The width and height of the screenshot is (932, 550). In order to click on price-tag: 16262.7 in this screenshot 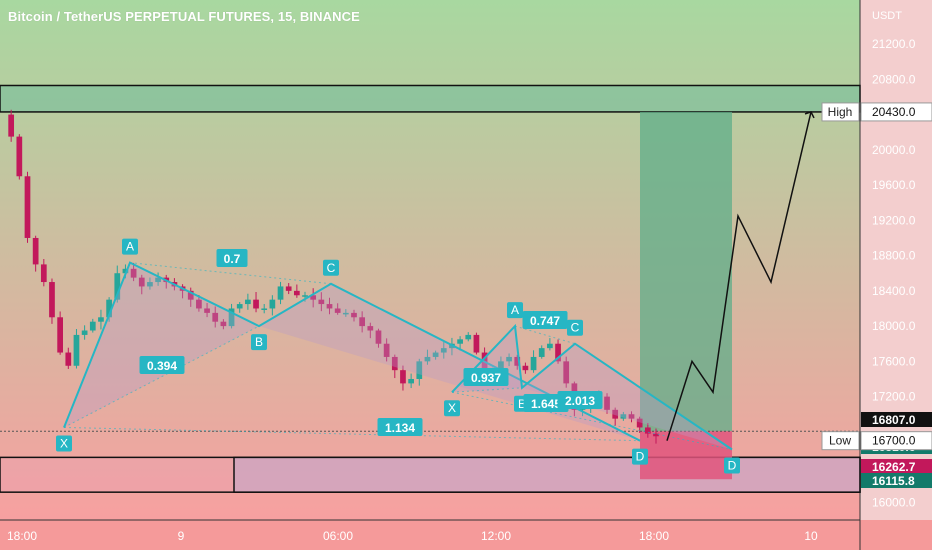, I will do `click(894, 467)`.